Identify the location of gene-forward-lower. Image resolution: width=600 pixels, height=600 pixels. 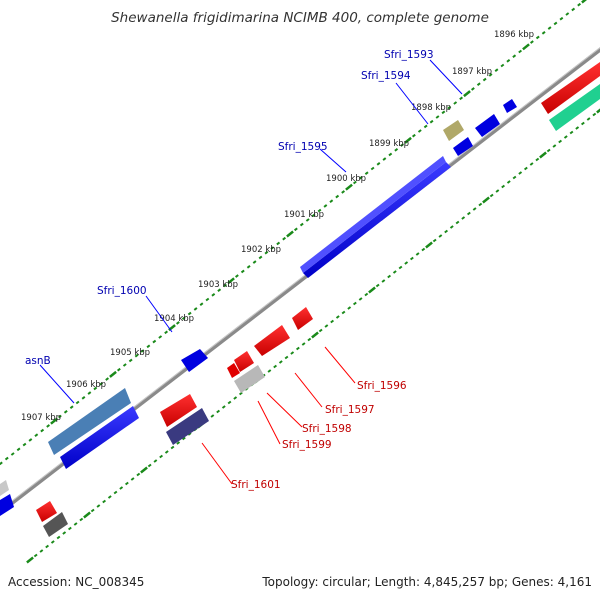
(99, 437).